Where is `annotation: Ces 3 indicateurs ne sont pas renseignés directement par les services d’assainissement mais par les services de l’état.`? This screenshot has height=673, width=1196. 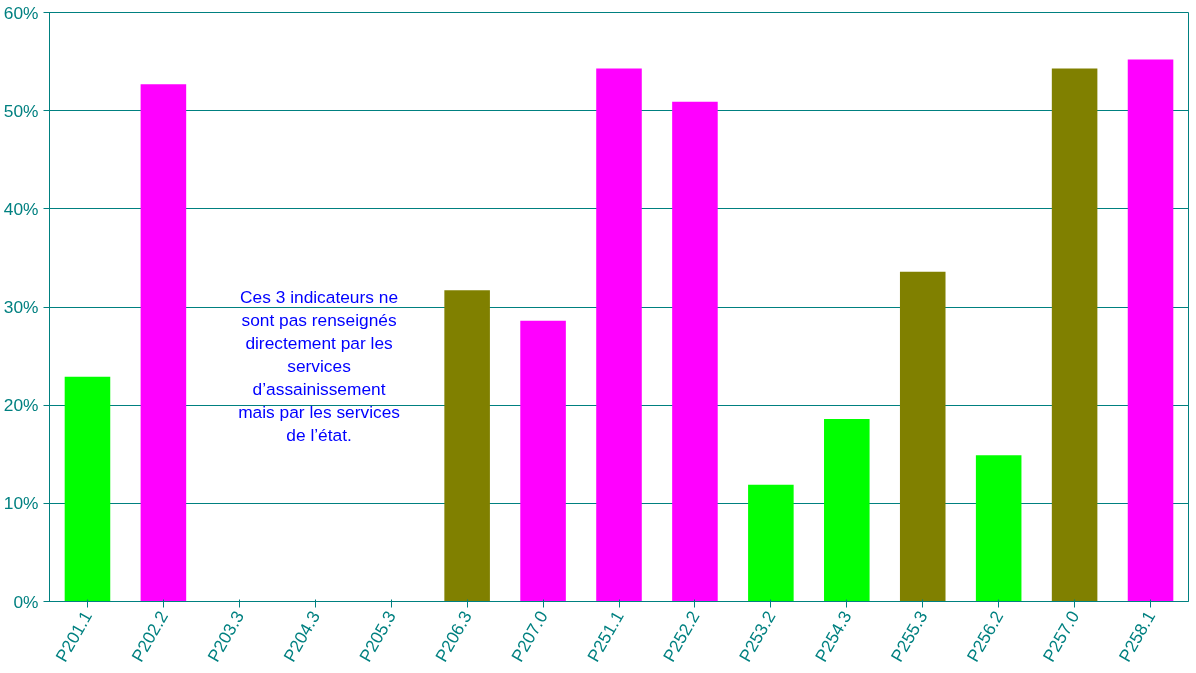
annotation: Ces 3 indicateurs ne sont pas renseignés directement par les services d’assainissement mais par les services de l’état. is located at coordinates (319, 365).